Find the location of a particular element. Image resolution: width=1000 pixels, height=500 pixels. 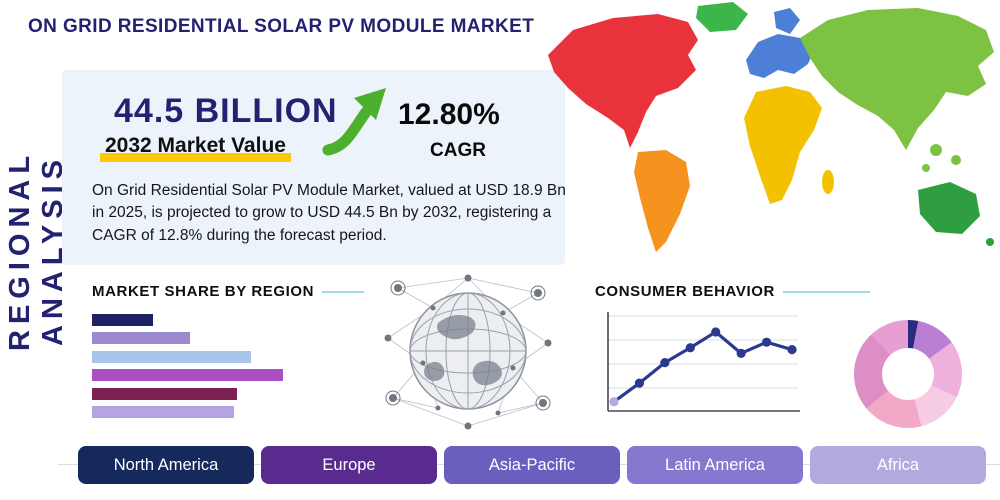

region-button-label: Europe is located at coordinates (349, 464).